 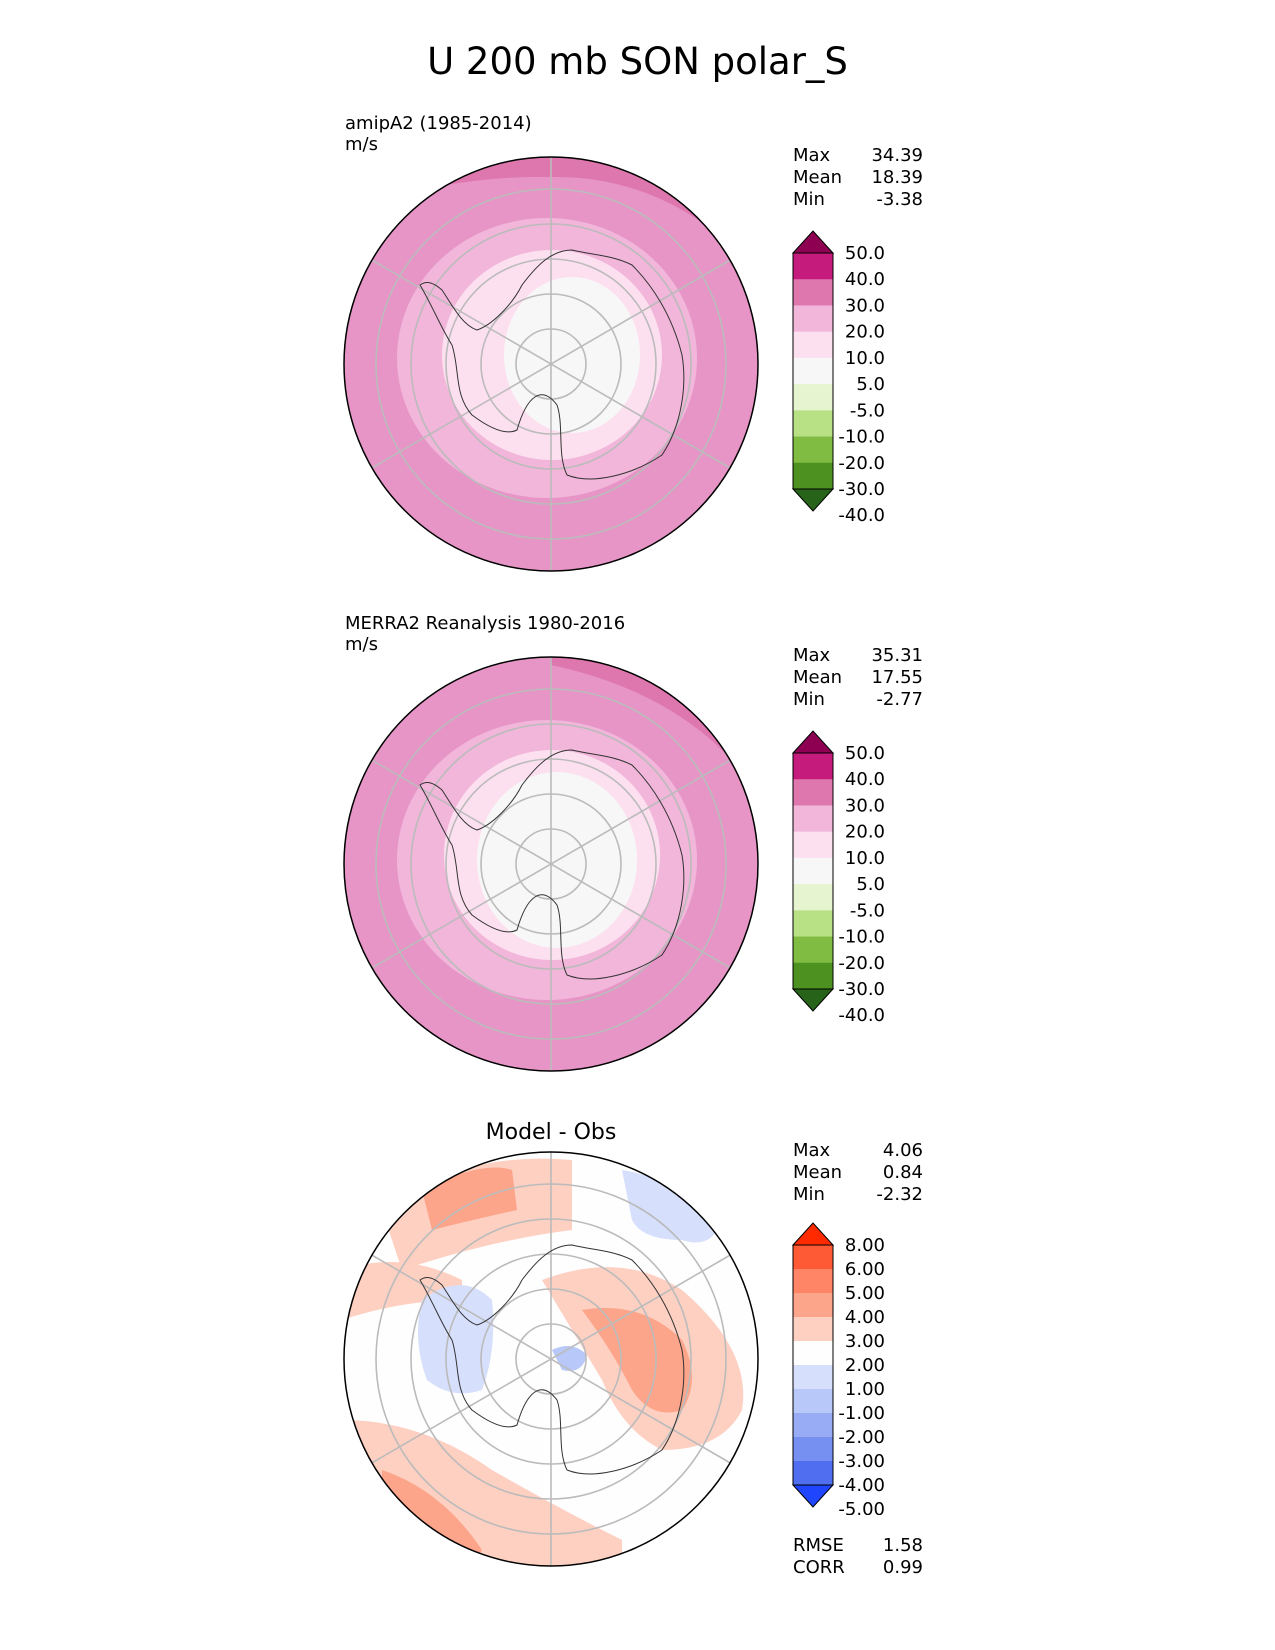 I want to click on panel1-subtitle: amipA2 (1985-2014) m/s, so click(x=438, y=134).